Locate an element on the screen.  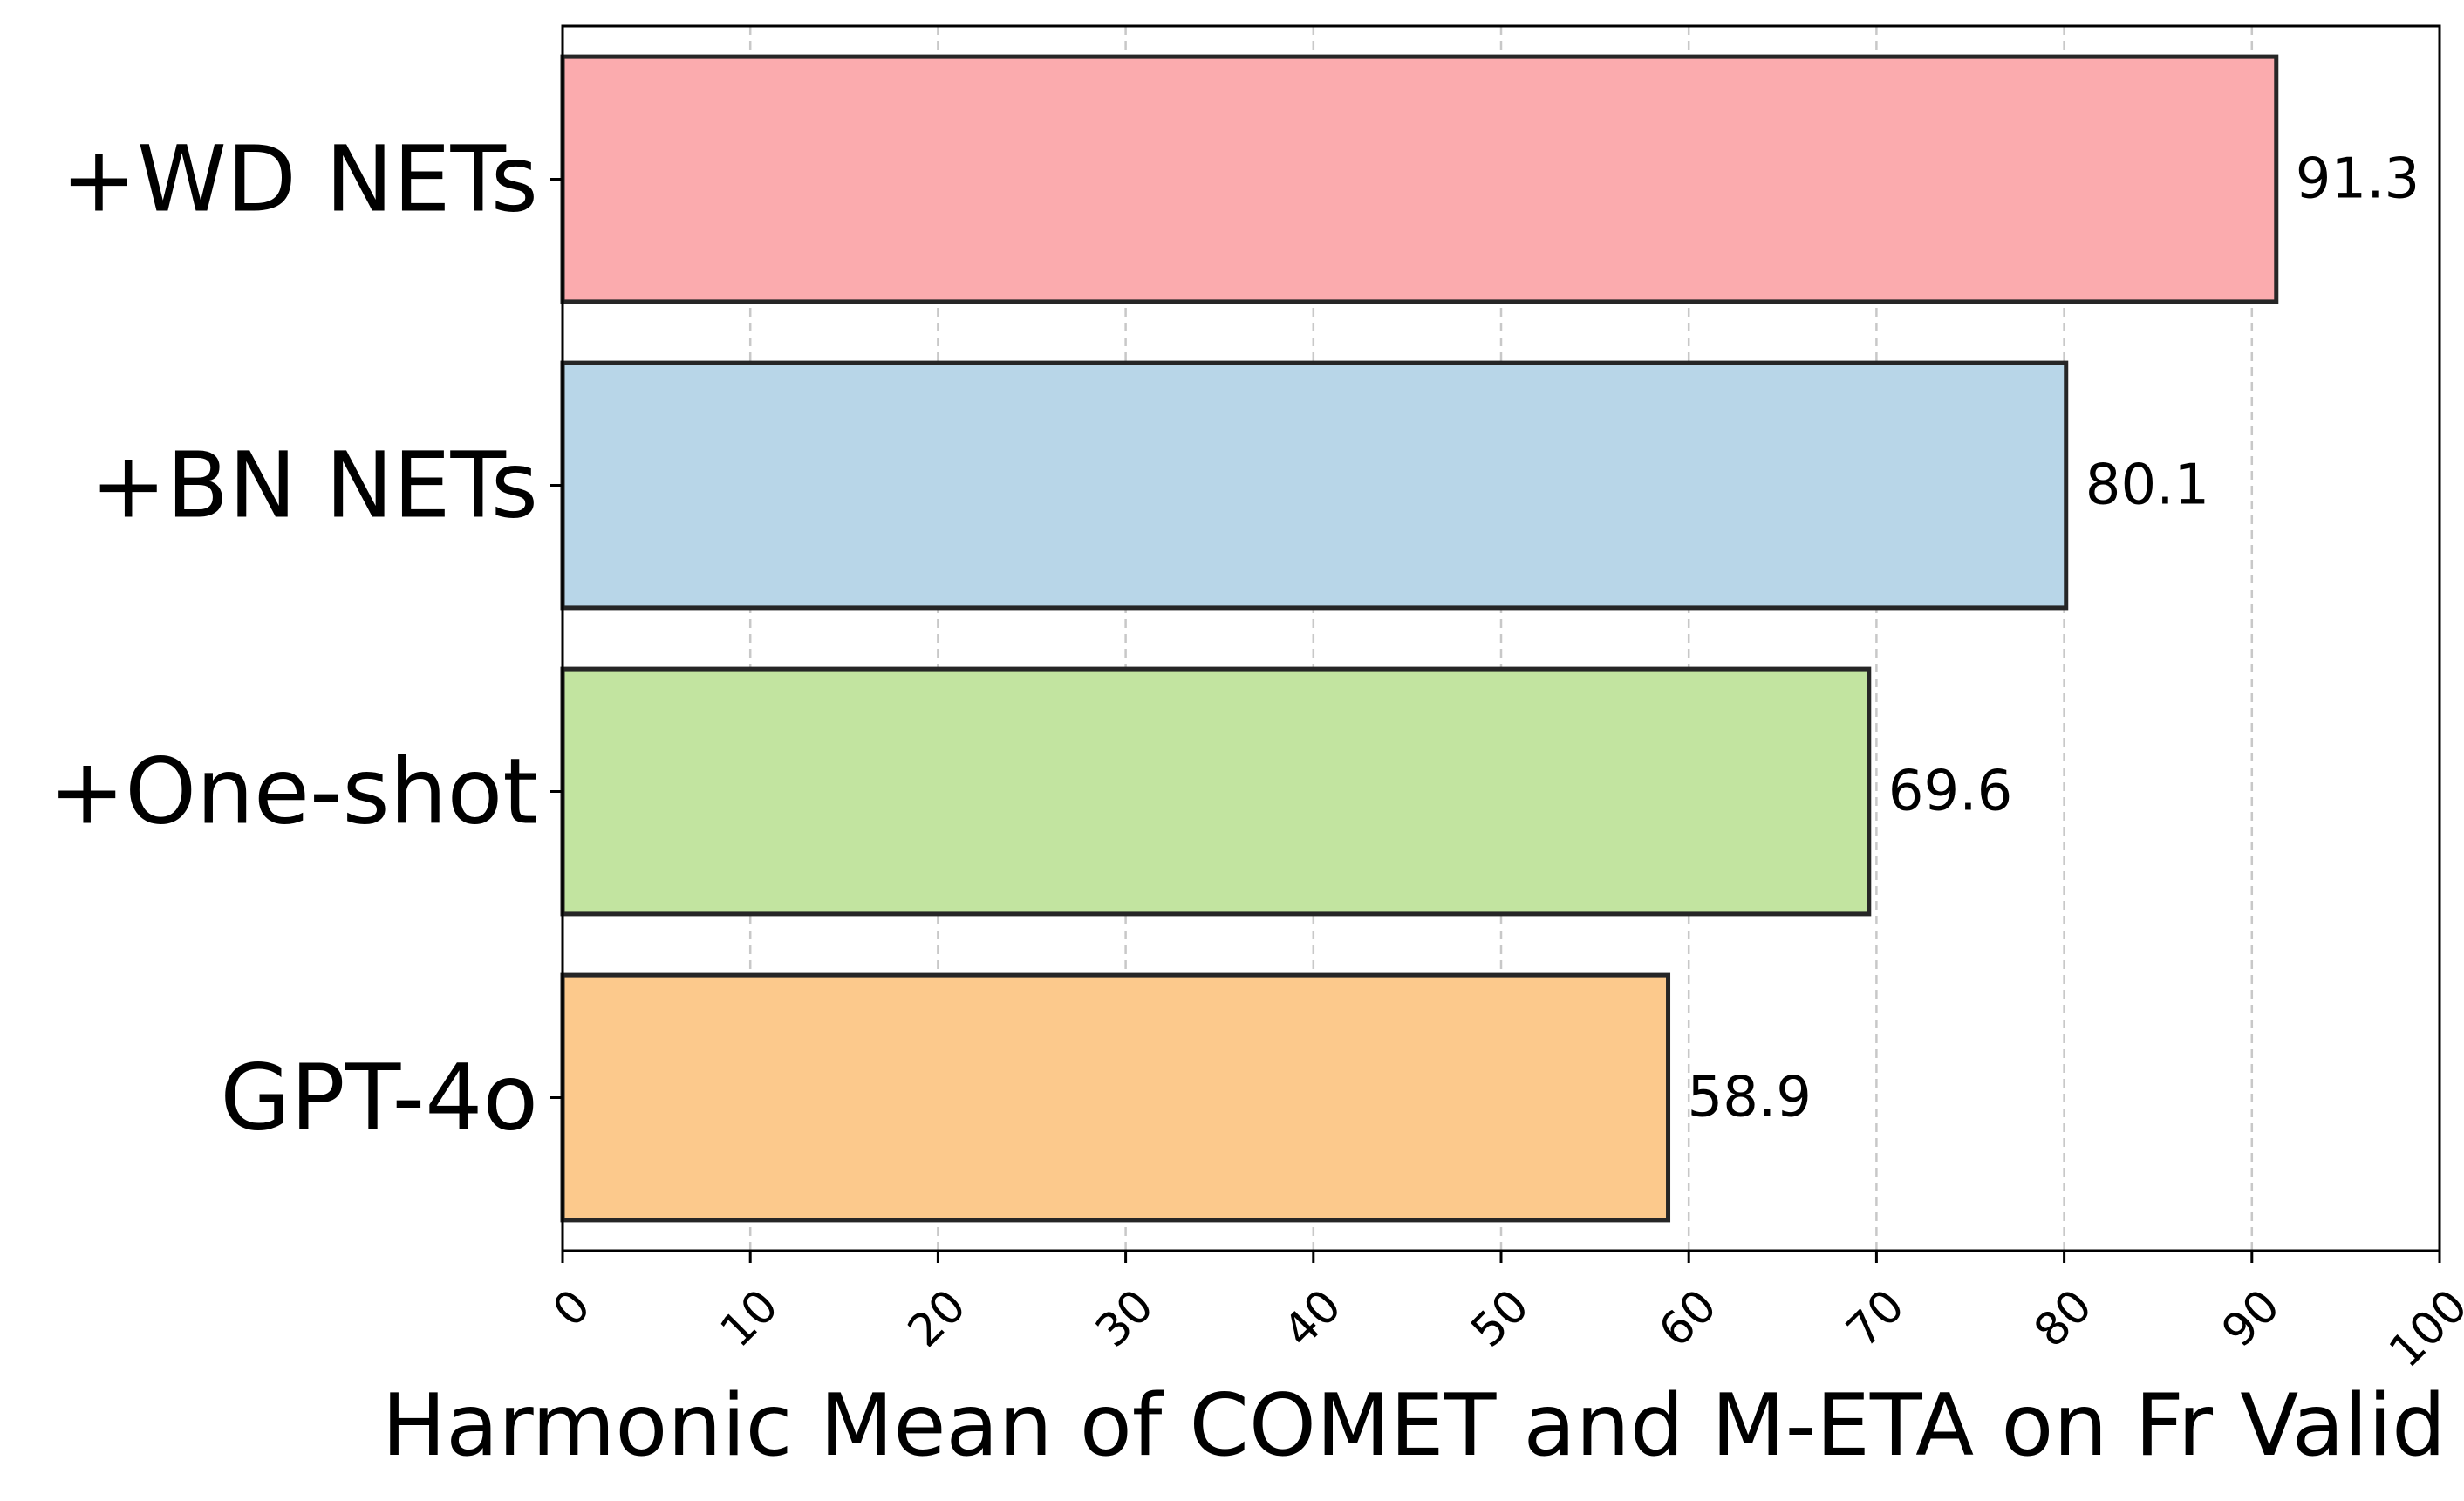
bar-value-label: 91.3 is located at coordinates (2358, 179).